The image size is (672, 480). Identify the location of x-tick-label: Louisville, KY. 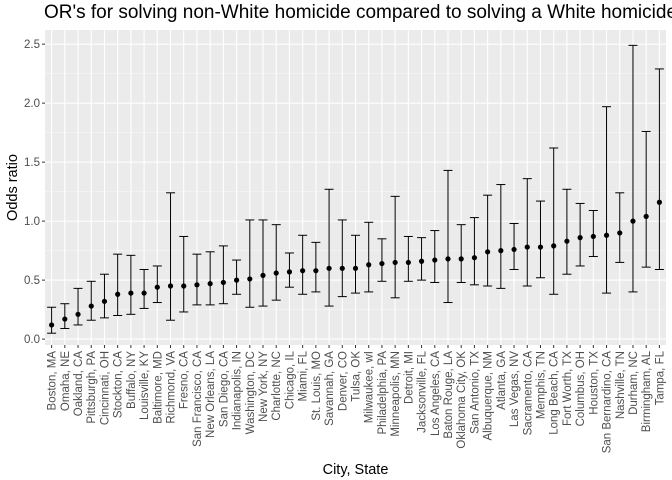
(145, 385).